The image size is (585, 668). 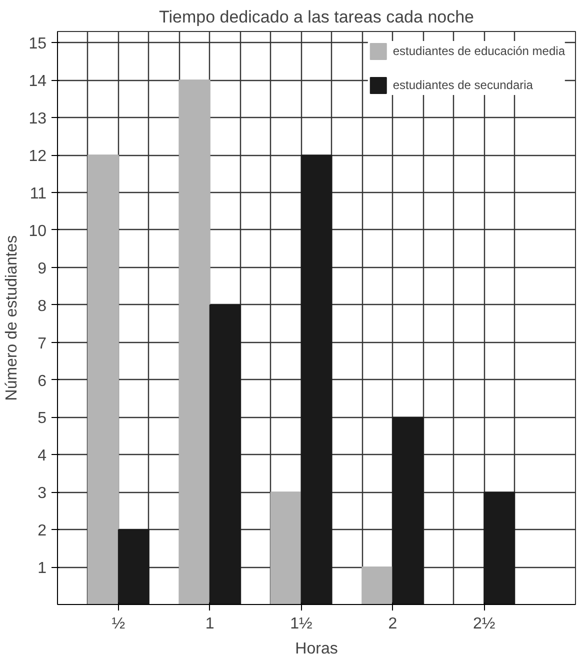 What do you see at coordinates (42, 456) in the screenshot?
I see `y-tick-label: 4` at bounding box center [42, 456].